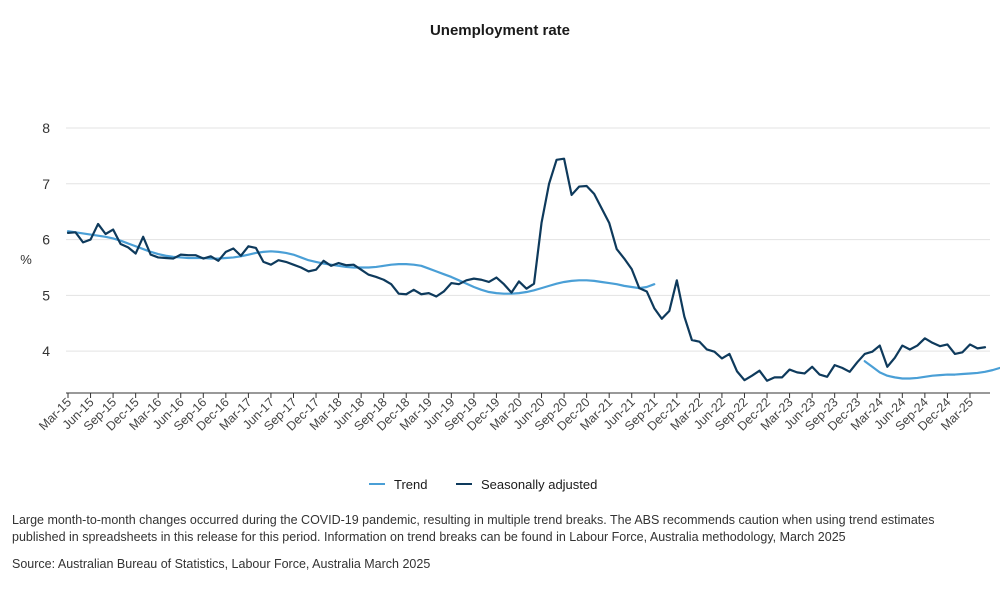  I want to click on legend-swatch-seasonally-adjusted, so click(464, 484).